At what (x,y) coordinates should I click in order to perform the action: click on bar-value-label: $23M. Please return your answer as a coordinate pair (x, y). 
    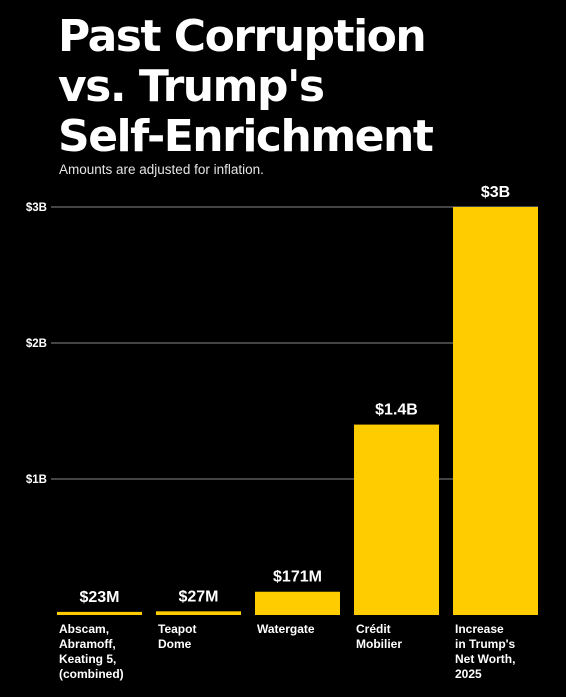
    Looking at the image, I should click on (99, 597).